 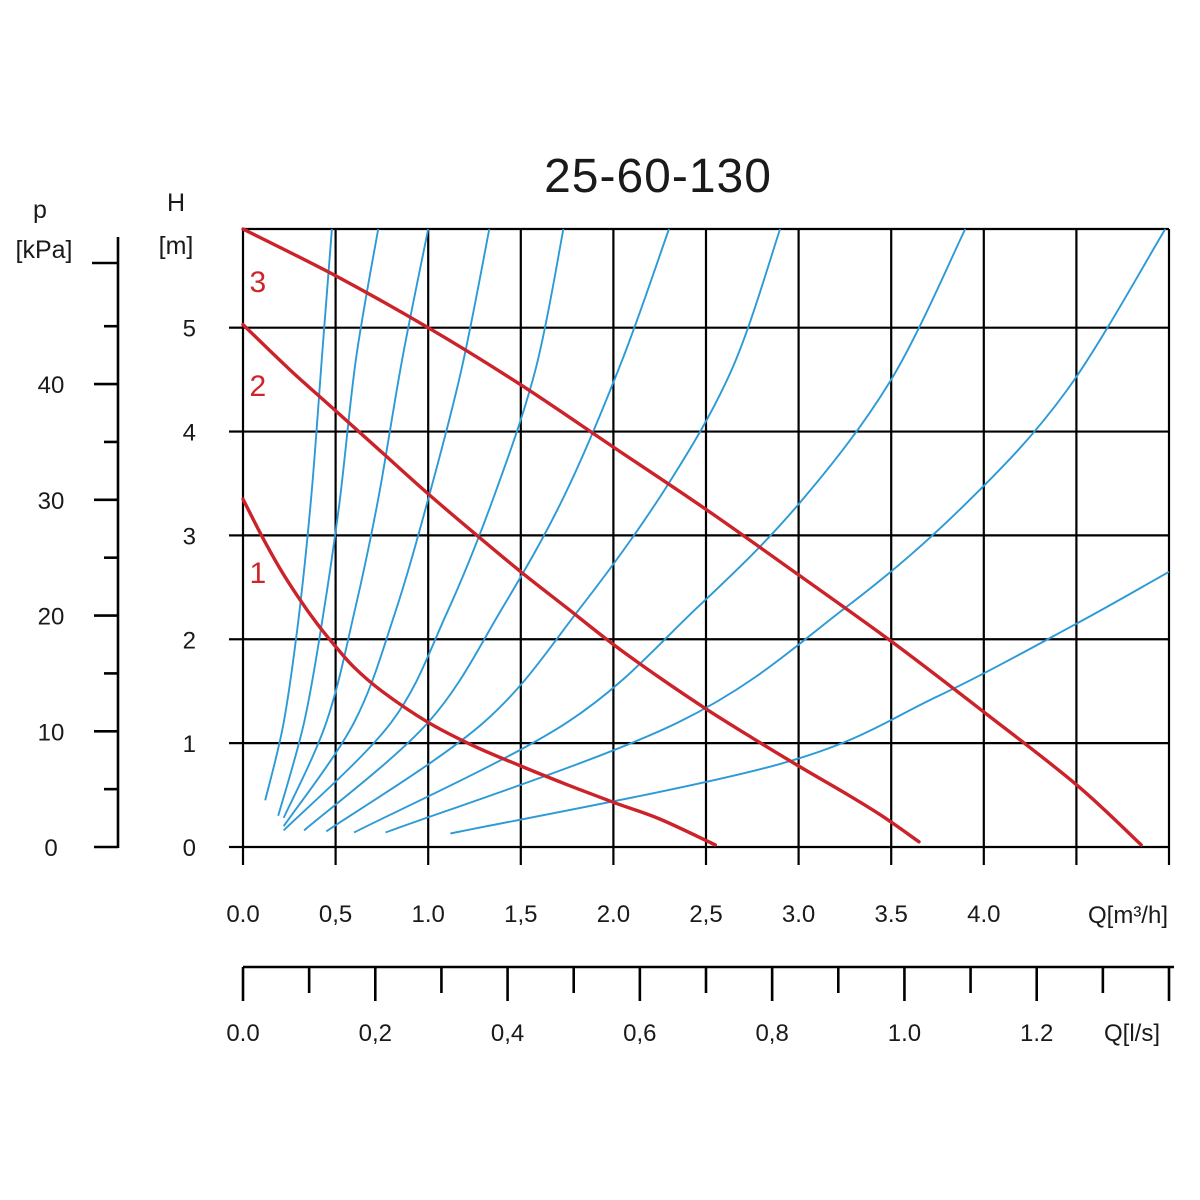 What do you see at coordinates (189, 640) in the screenshot?
I see `h-tick-label: 2` at bounding box center [189, 640].